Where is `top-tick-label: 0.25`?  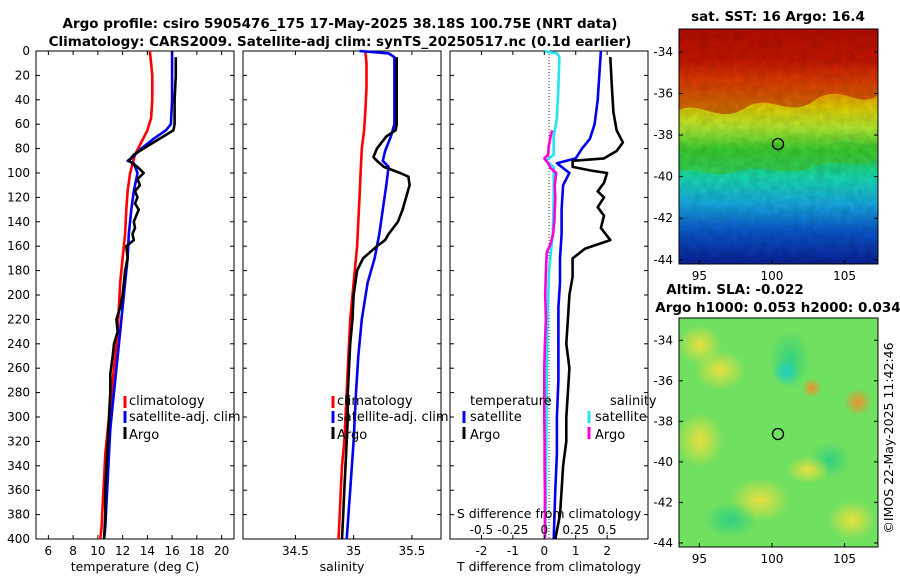 top-tick-label: 0.25 is located at coordinates (575, 530).